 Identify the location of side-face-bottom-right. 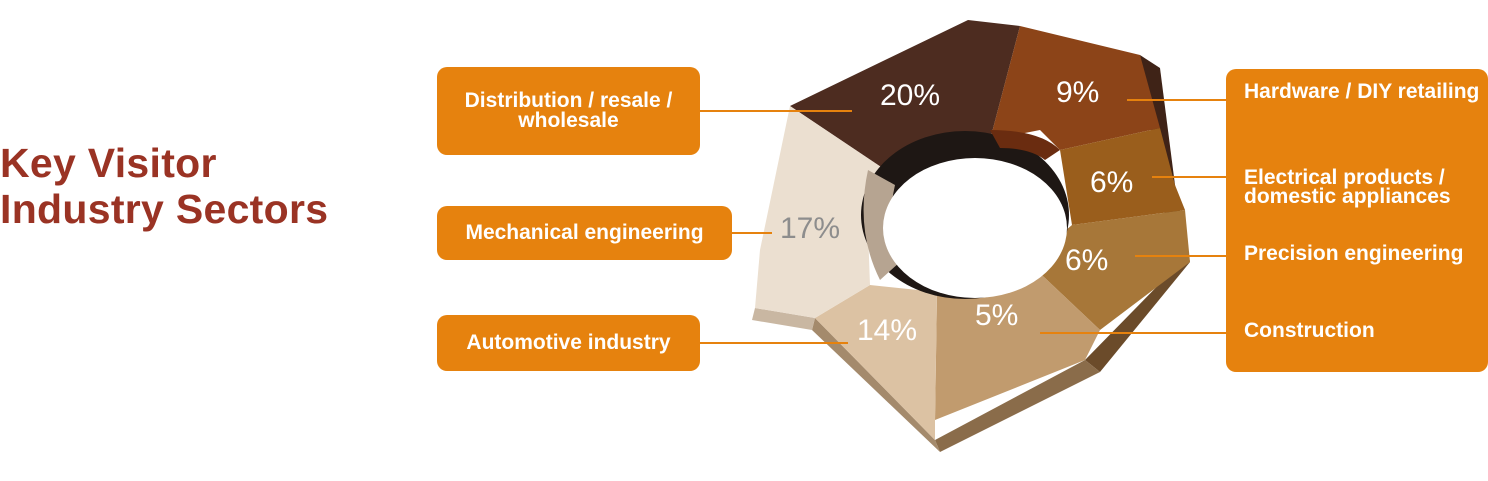
(1137, 317).